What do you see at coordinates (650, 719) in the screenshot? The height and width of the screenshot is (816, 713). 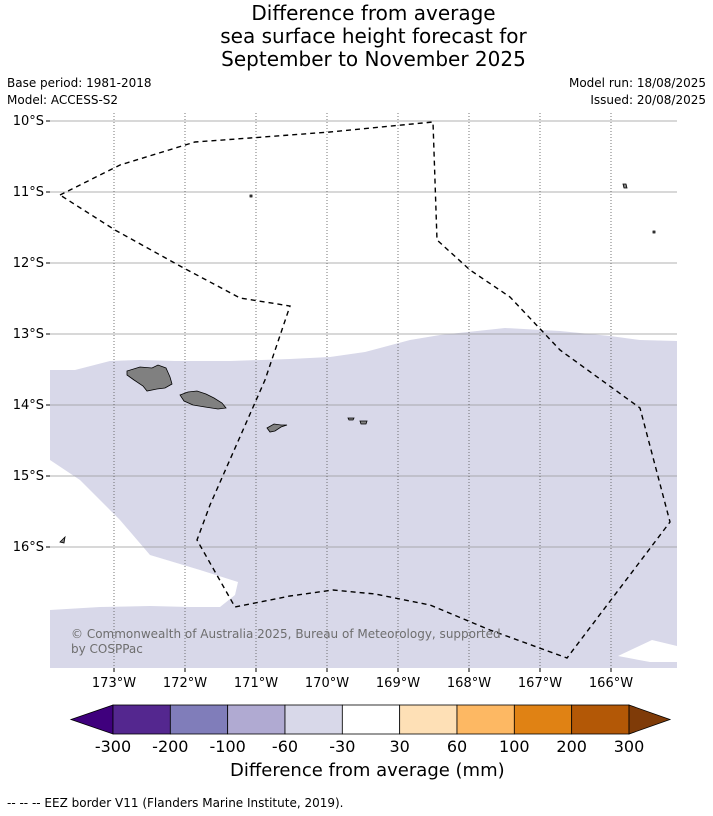 I see `colorbar-extend-high` at bounding box center [650, 719].